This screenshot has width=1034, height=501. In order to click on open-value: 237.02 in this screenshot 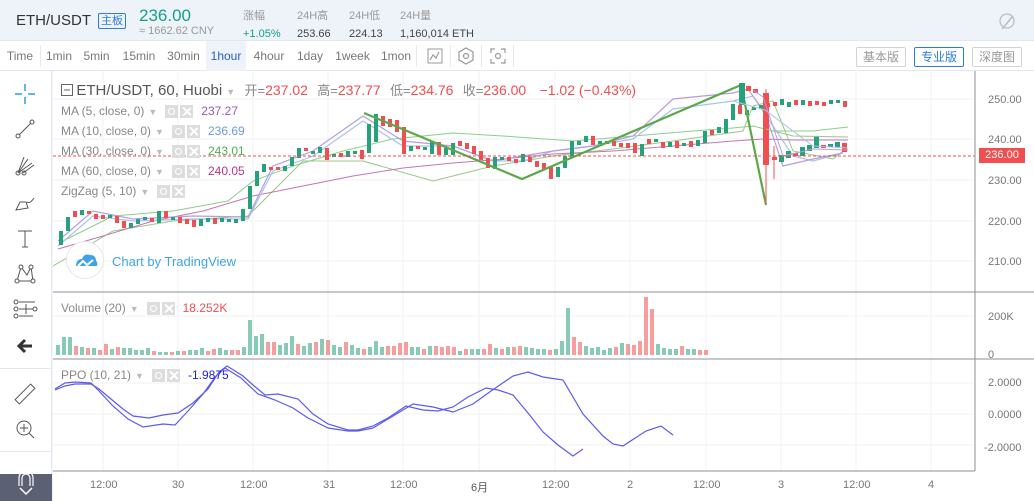, I will do `click(286, 90)`.